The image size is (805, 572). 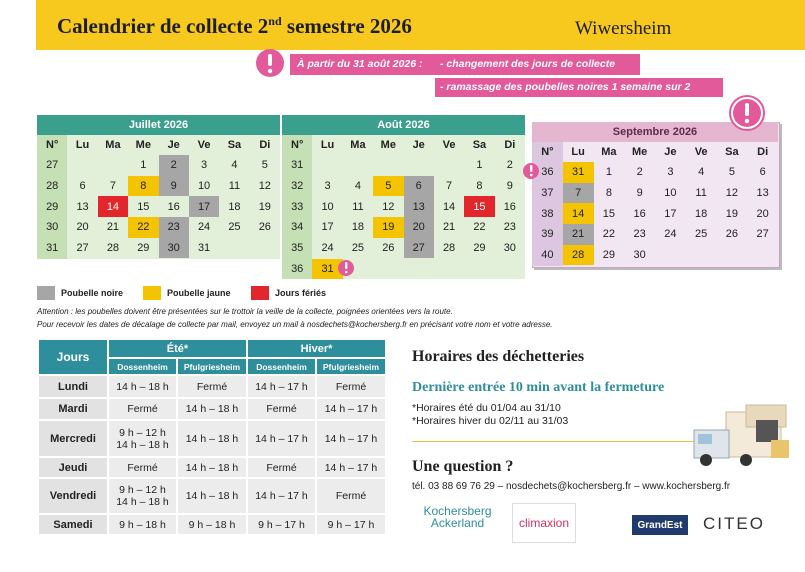 I want to click on day-cell: 17, so click(x=204, y=207).